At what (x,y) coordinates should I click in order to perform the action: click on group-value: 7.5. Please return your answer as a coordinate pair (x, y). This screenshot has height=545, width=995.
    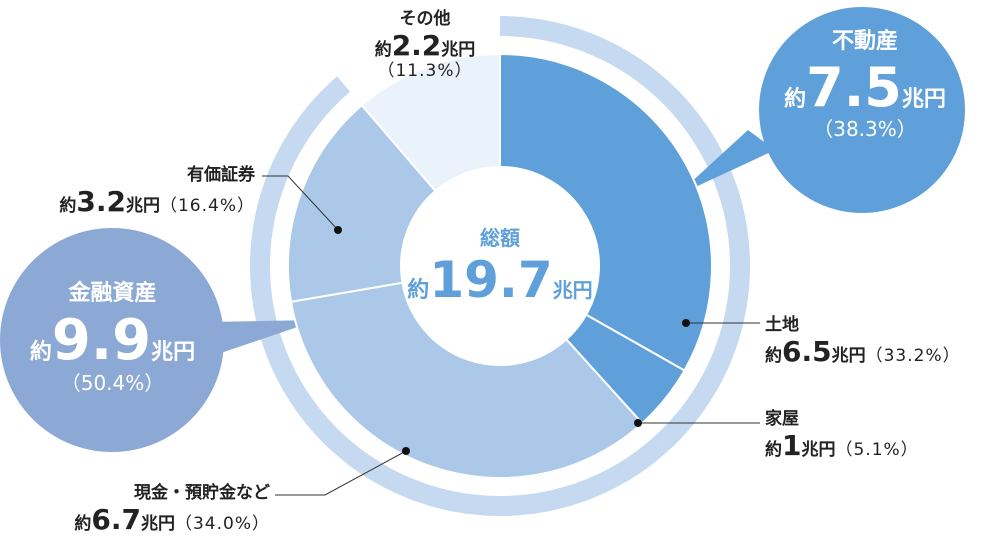
    Looking at the image, I should click on (854, 88).